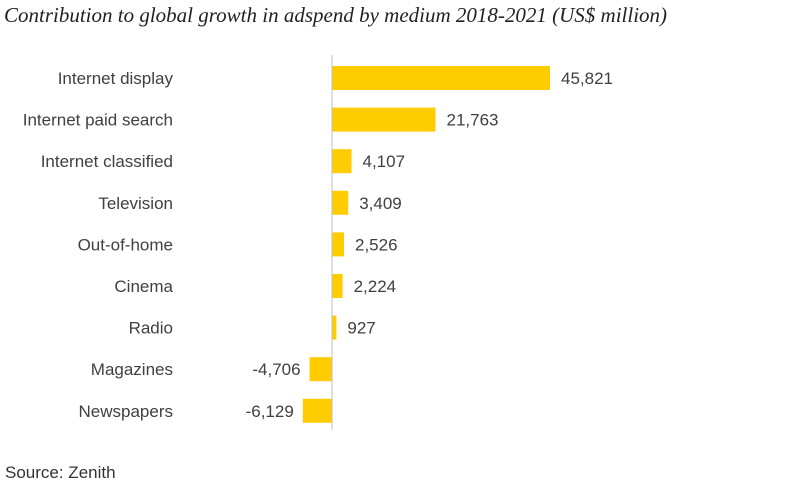 The height and width of the screenshot is (498, 800). I want to click on value-label: 3,409, so click(380, 203).